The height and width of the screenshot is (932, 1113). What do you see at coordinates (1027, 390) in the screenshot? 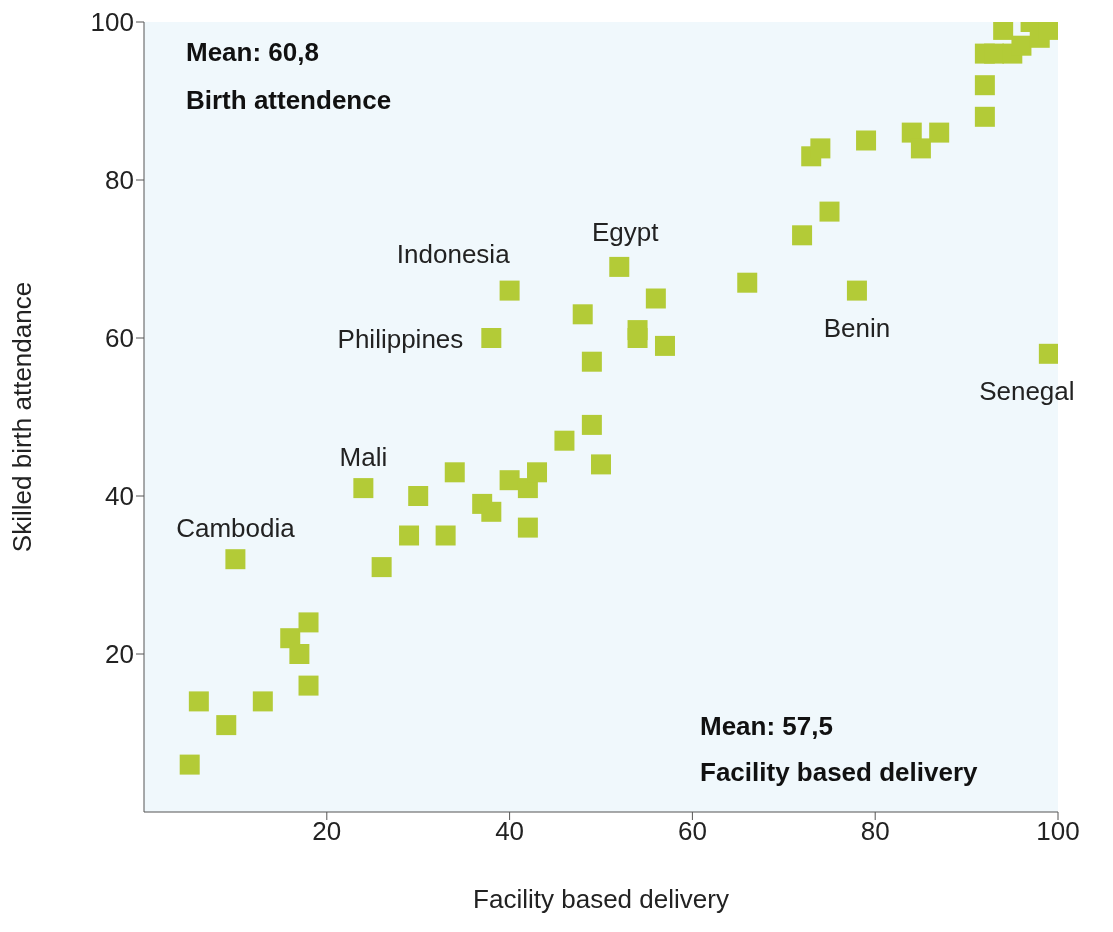
I see `annotation: Senegal` at bounding box center [1027, 390].